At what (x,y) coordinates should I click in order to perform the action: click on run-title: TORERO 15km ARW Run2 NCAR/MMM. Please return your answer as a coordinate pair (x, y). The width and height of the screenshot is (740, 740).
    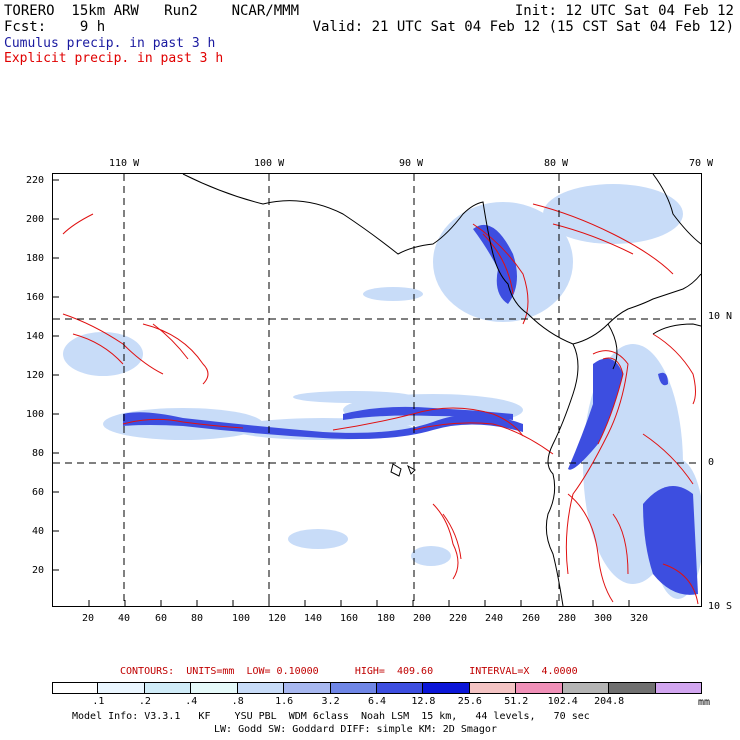
    Looking at the image, I should click on (152, 11).